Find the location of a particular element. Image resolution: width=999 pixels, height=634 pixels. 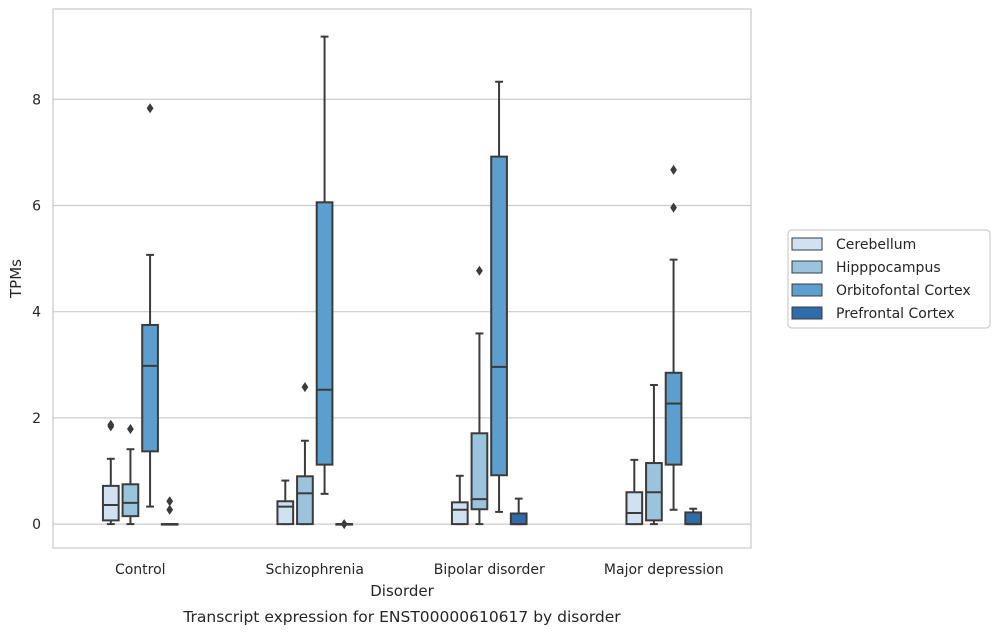

x-tick-label: Major depression is located at coordinates (664, 570).